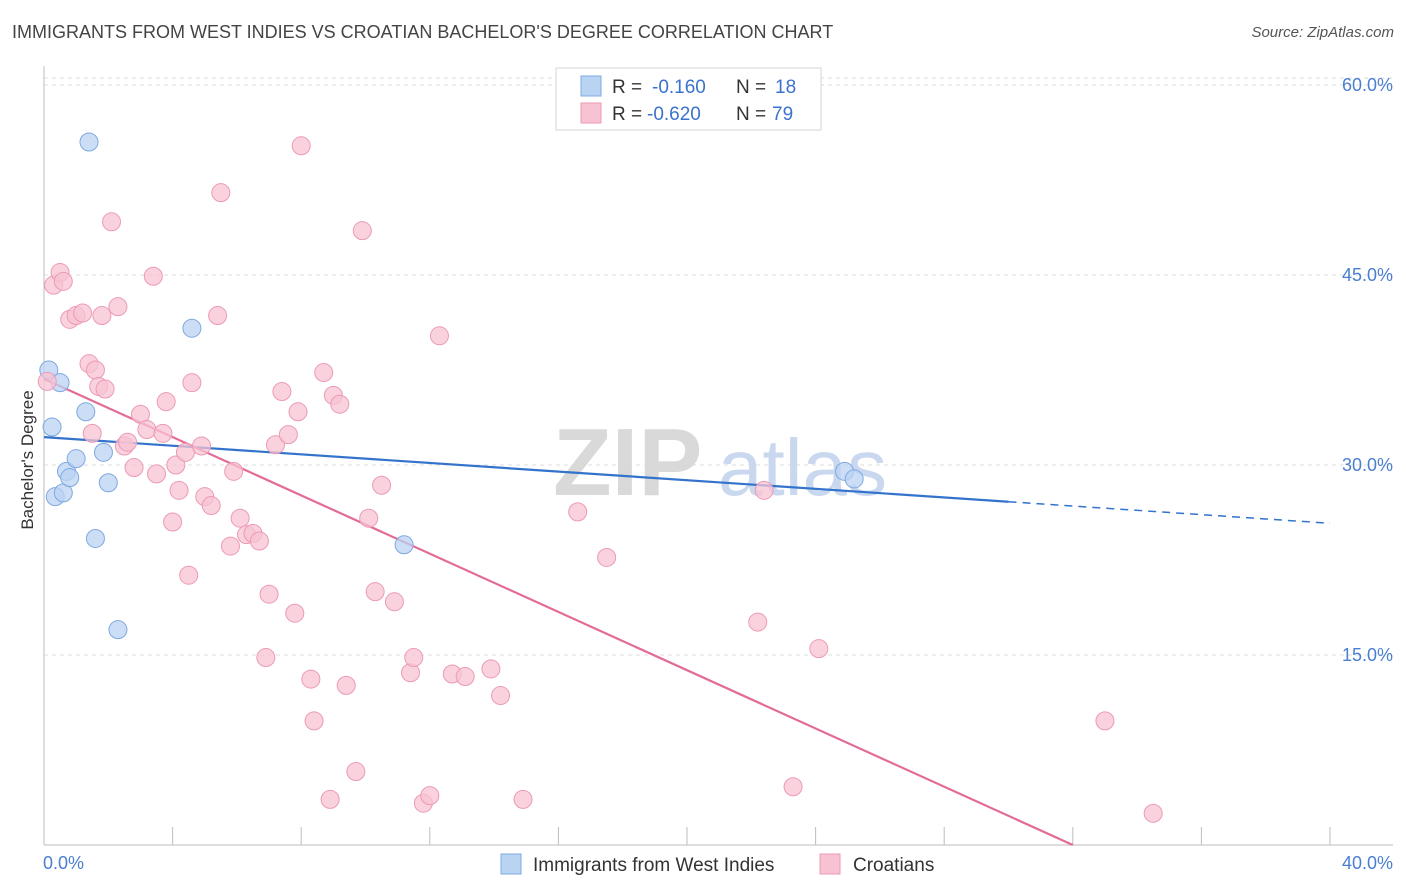 This screenshot has width=1406, height=892. What do you see at coordinates (802, 467) in the screenshot?
I see `watermark-atlas: atlas` at bounding box center [802, 467].